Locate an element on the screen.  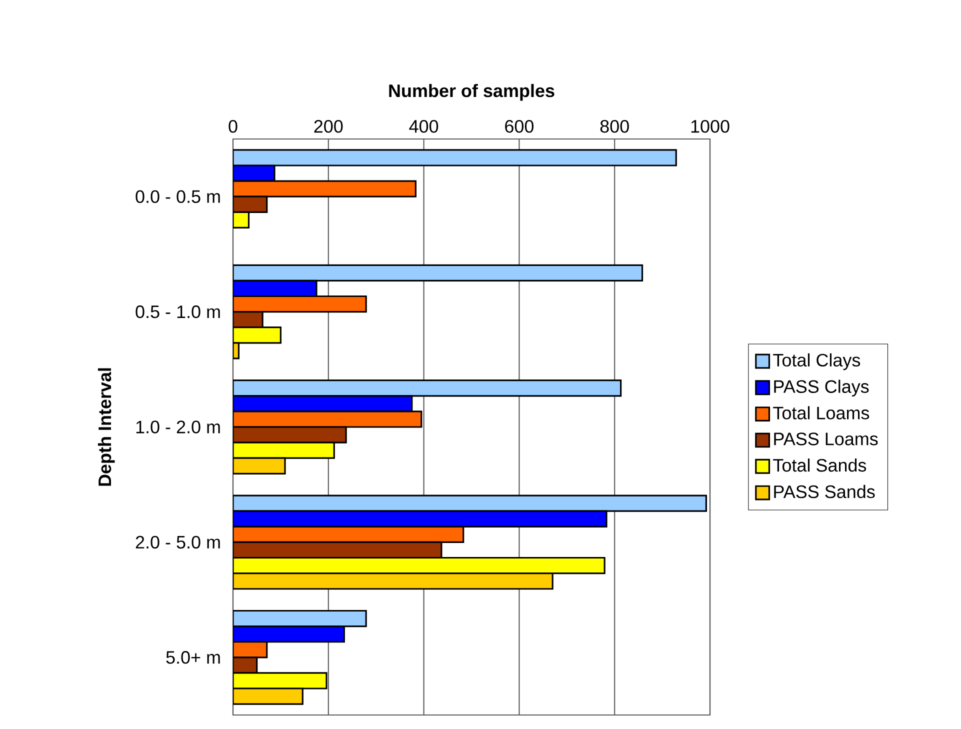
x-tick-label: 1000 is located at coordinates (710, 126).